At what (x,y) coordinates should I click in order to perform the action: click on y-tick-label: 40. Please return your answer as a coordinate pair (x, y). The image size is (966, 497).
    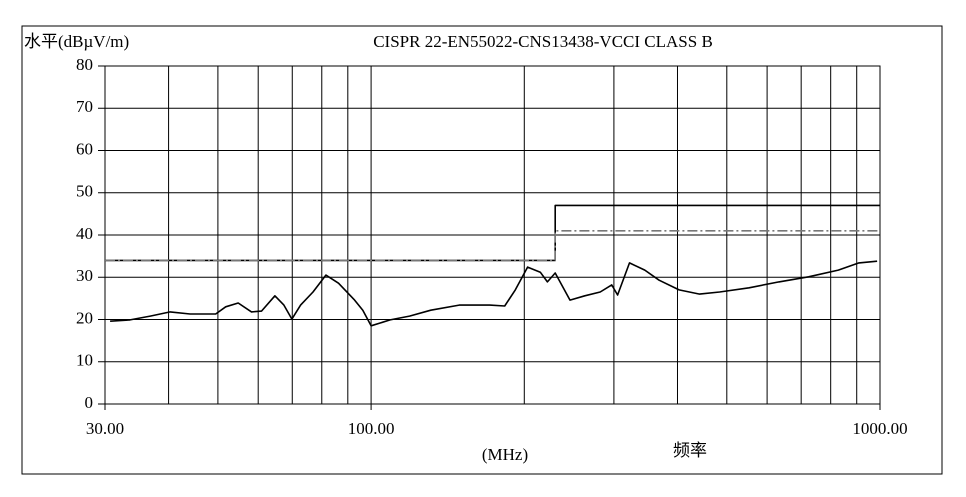
    Looking at the image, I should click on (84, 233).